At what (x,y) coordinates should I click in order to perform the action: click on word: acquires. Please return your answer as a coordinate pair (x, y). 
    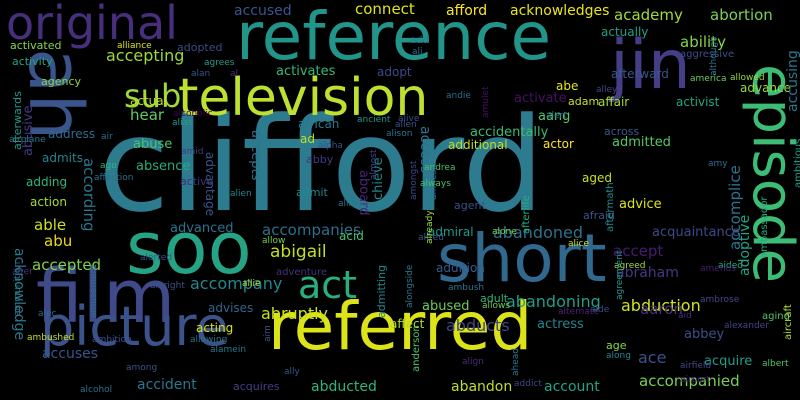
    Looking at the image, I should click on (256, 386).